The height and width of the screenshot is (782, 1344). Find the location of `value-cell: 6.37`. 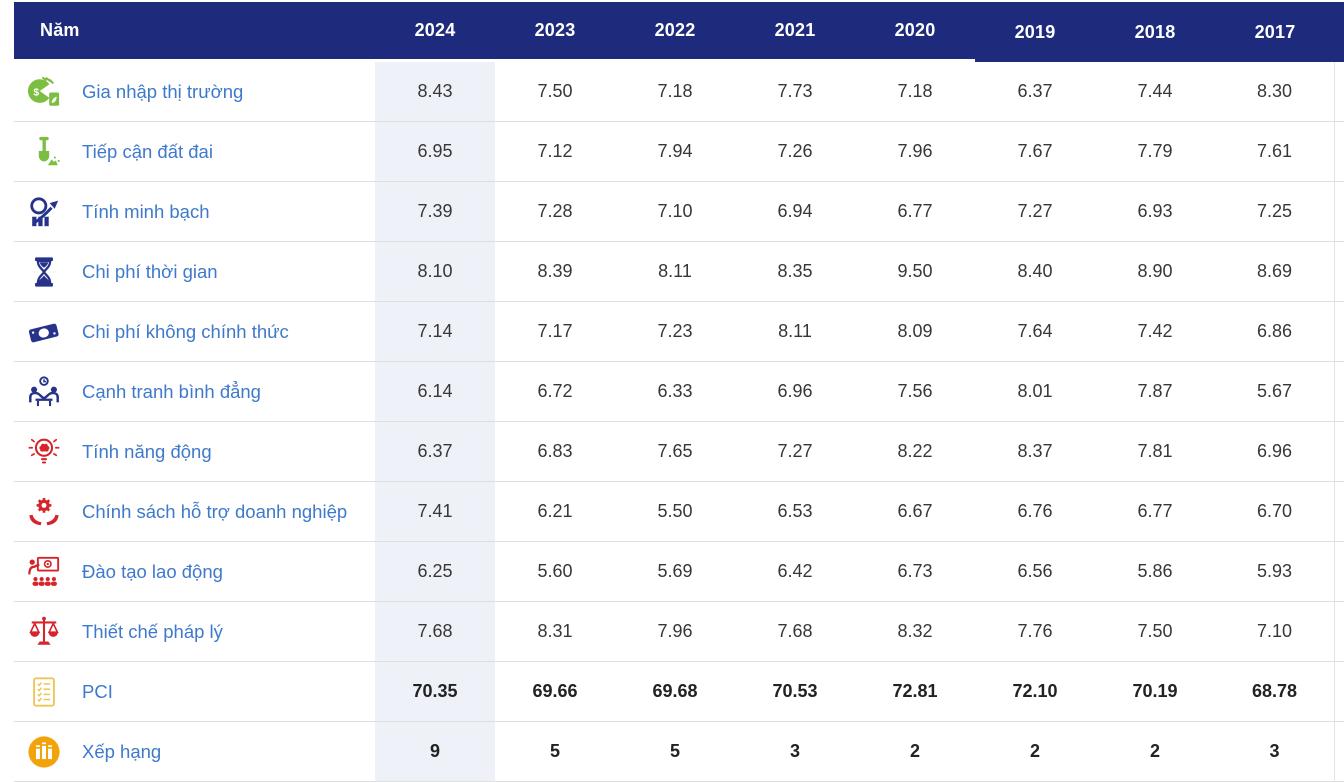

value-cell: 6.37 is located at coordinates (435, 451).